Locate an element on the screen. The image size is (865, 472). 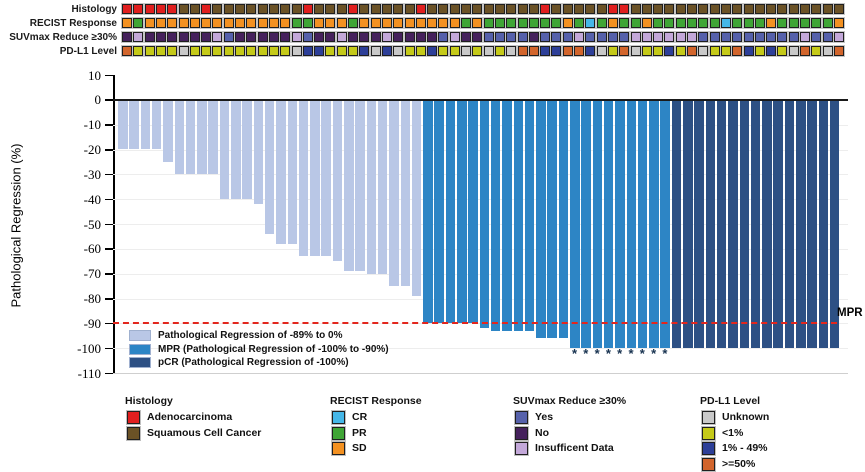
zero-baseline is located at coordinates (480, 100).